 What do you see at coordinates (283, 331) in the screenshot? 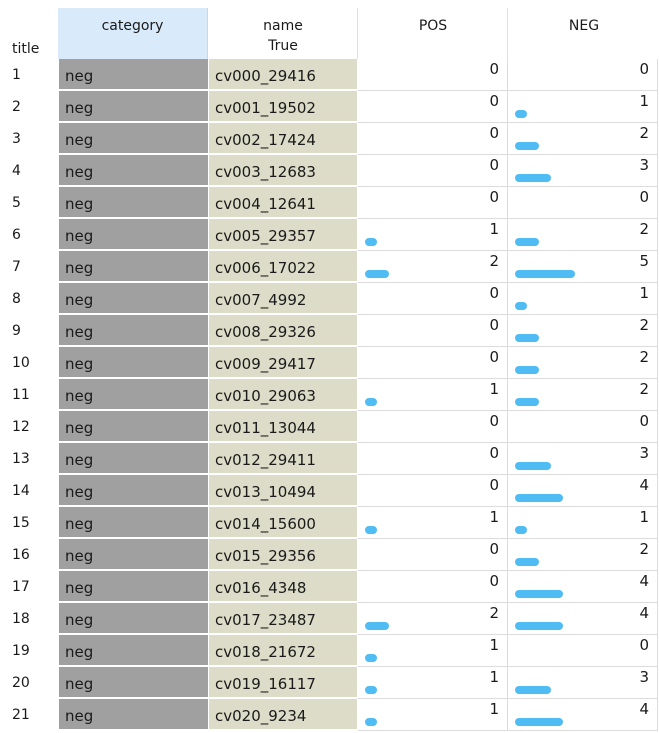
I see `name-cell: cv008_29326` at bounding box center [283, 331].